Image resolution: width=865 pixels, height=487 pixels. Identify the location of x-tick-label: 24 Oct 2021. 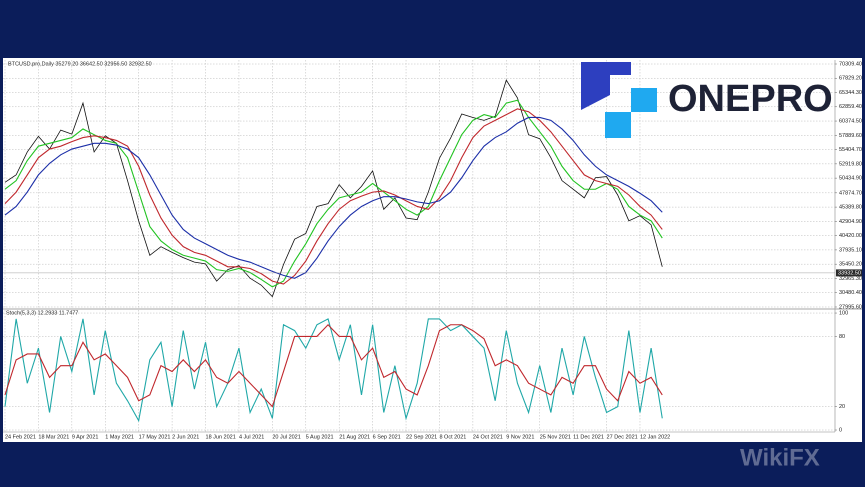
(488, 437).